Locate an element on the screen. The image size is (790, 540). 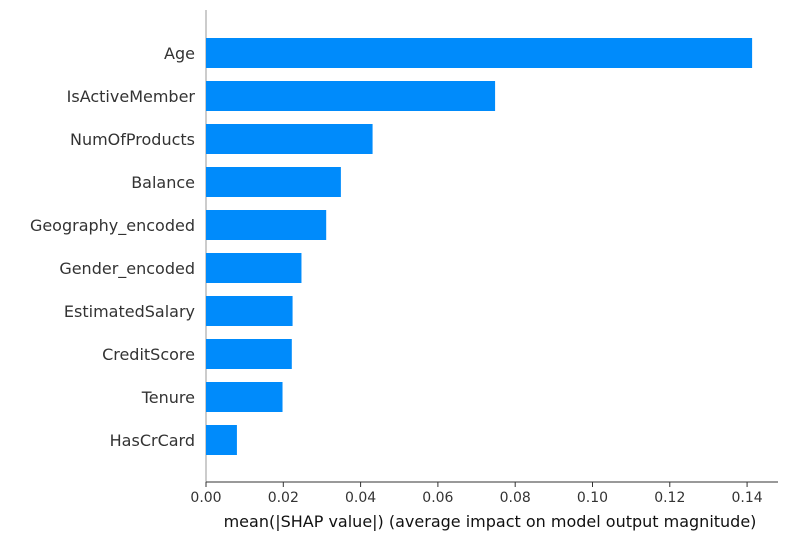
feature-label-creditscore: CreditScore is located at coordinates (148, 354).